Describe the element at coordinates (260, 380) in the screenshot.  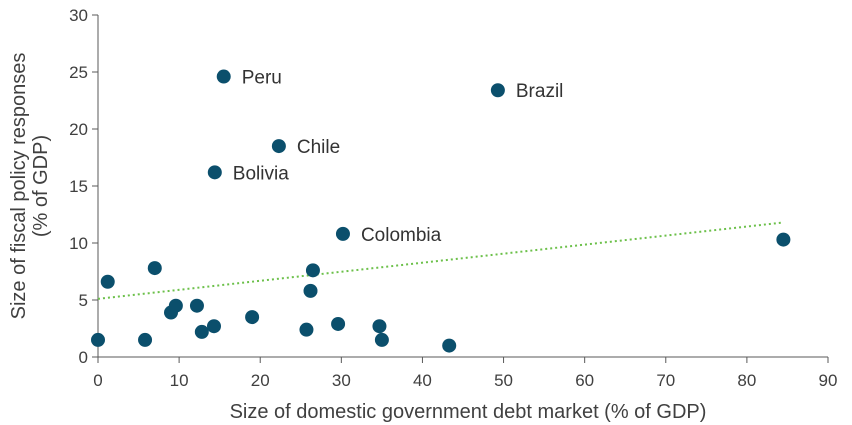
I see `x-tick-label: 20` at that location.